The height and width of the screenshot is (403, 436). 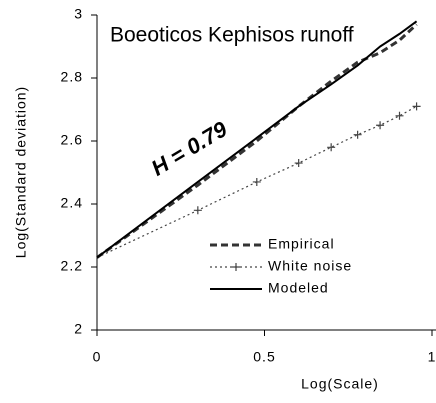 What do you see at coordinates (432, 357) in the screenshot?
I see `x-tick-label: 1` at bounding box center [432, 357].